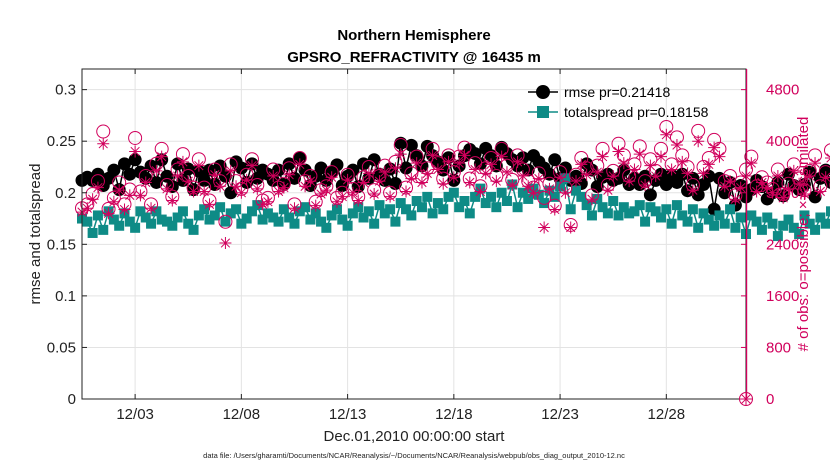  What do you see at coordinates (543, 112) in the screenshot?
I see `legend-totalspread-marker` at bounding box center [543, 112].